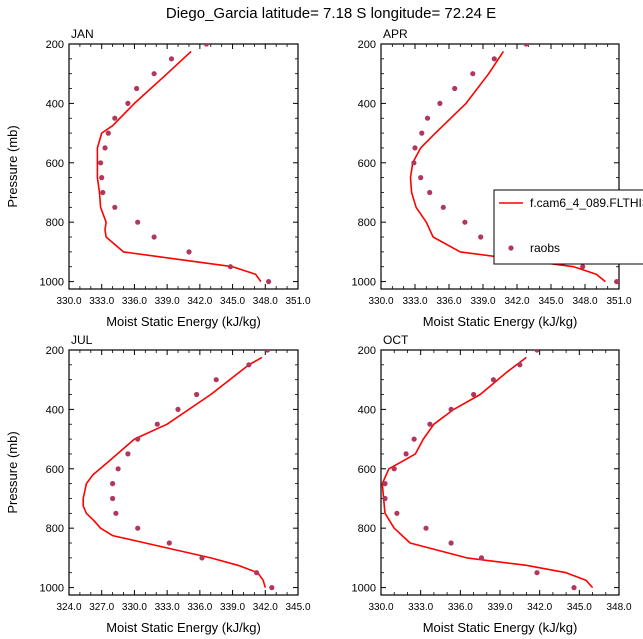  I want to click on x-tick-label: 327.0, so click(101, 607).